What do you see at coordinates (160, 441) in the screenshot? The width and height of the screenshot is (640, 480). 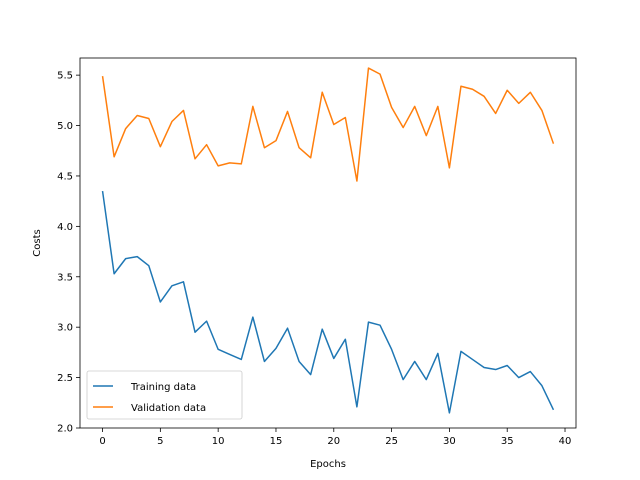 I see `x-tick-label: 5` at bounding box center [160, 441].